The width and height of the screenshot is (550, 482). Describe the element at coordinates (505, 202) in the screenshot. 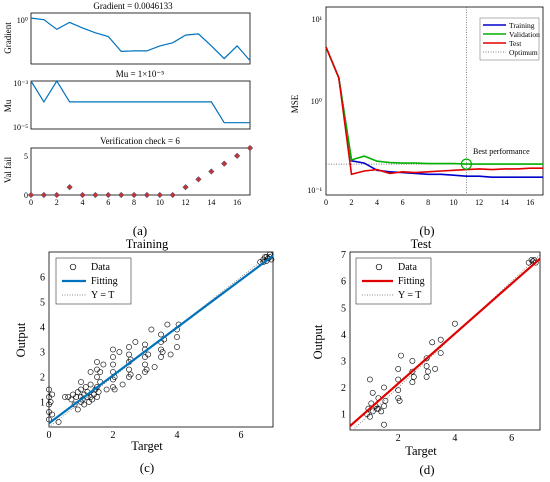

I see `mse-xtick-label: 14` at that location.